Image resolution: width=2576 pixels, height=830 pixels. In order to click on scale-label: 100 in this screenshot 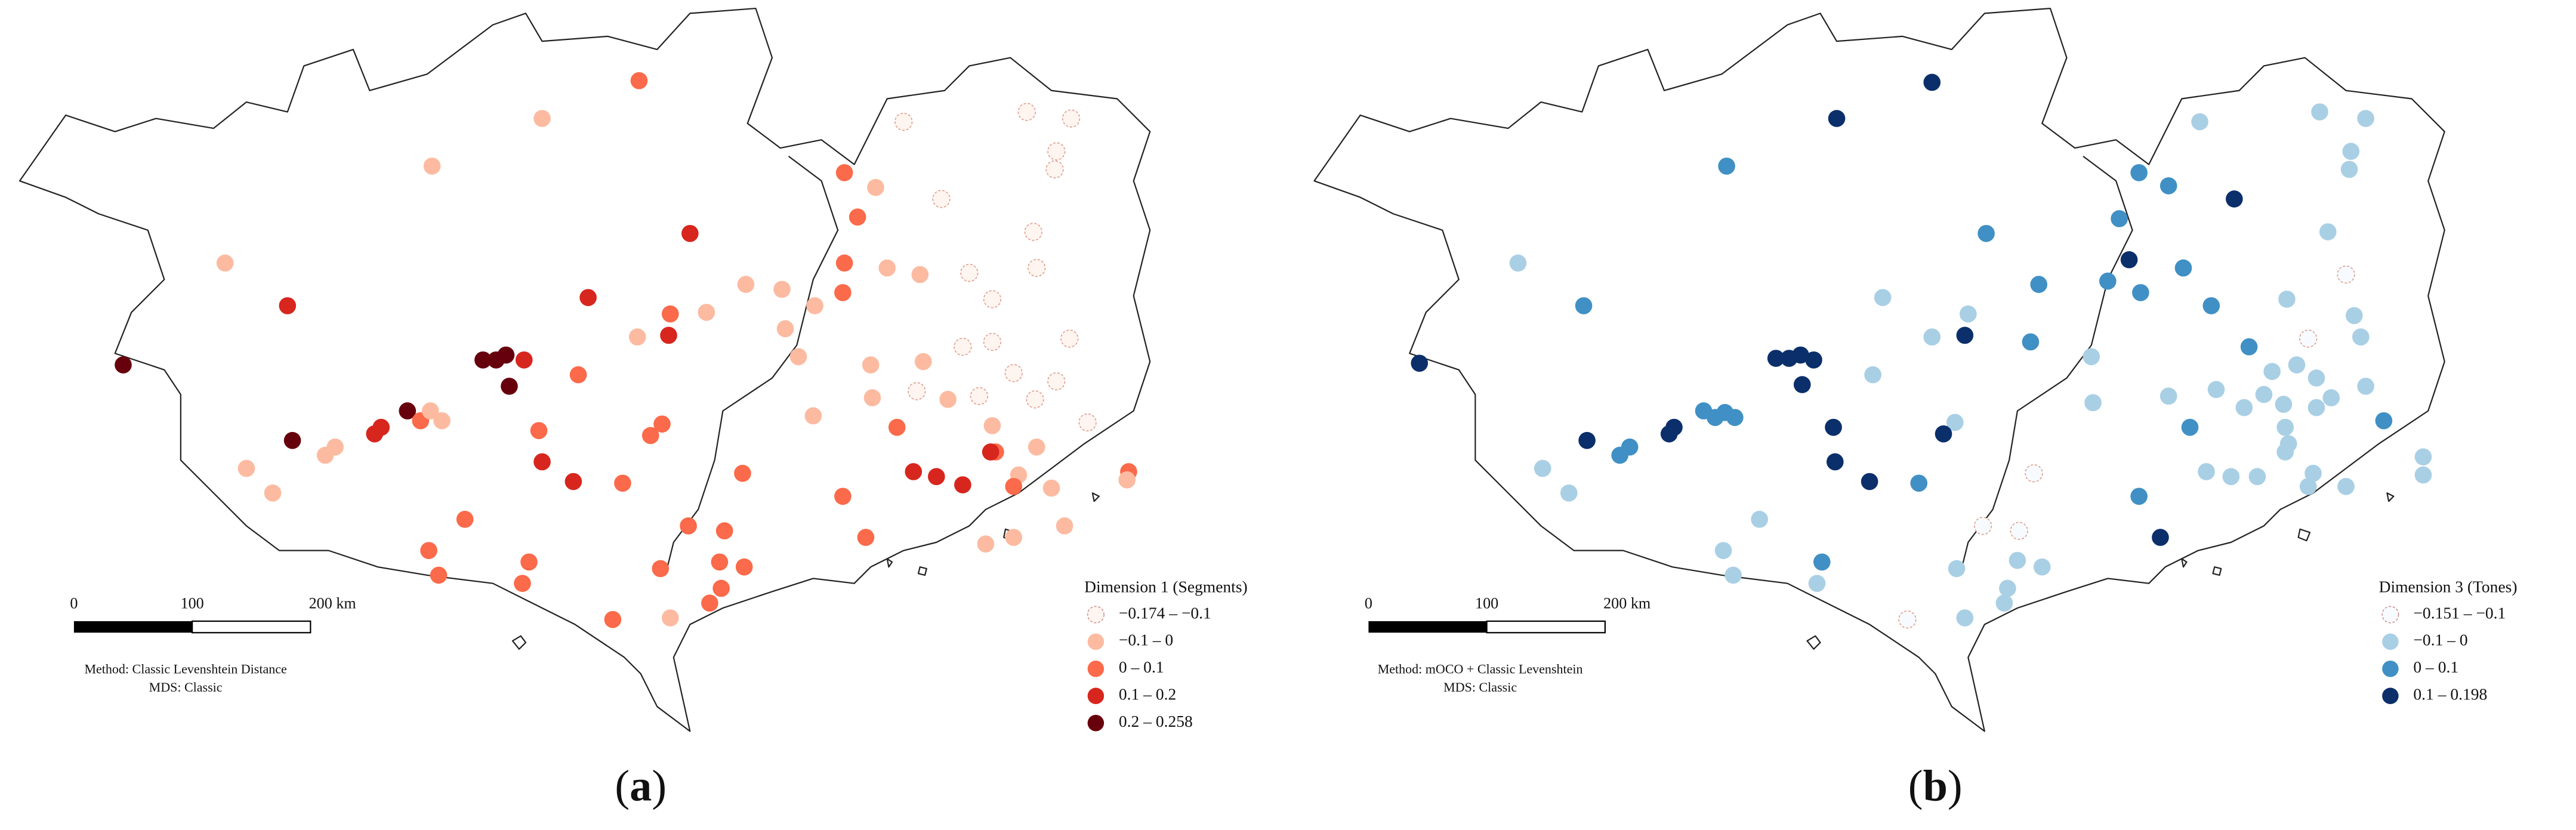, I will do `click(193, 603)`.